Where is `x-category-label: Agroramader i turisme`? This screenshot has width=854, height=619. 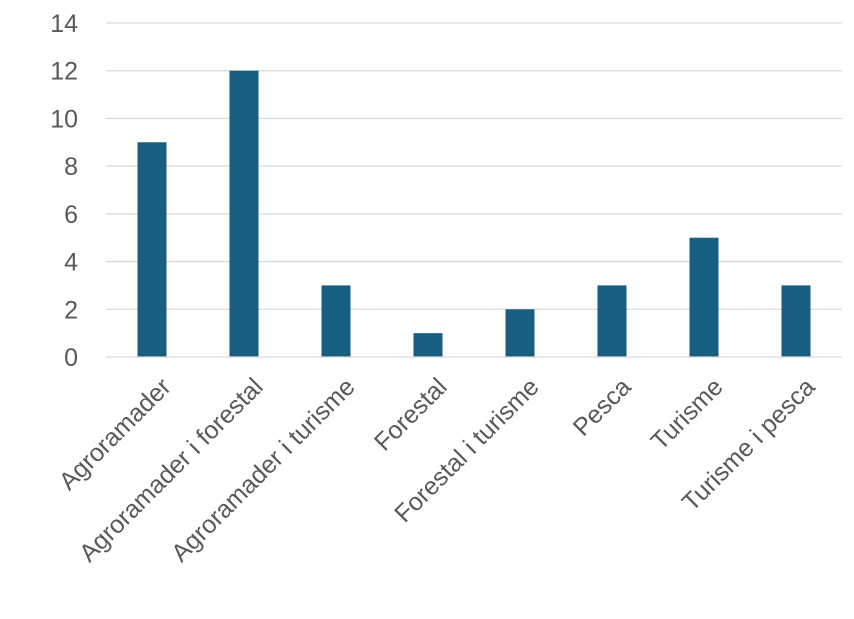 x-category-label: Agroramader i turisme is located at coordinates (263, 470).